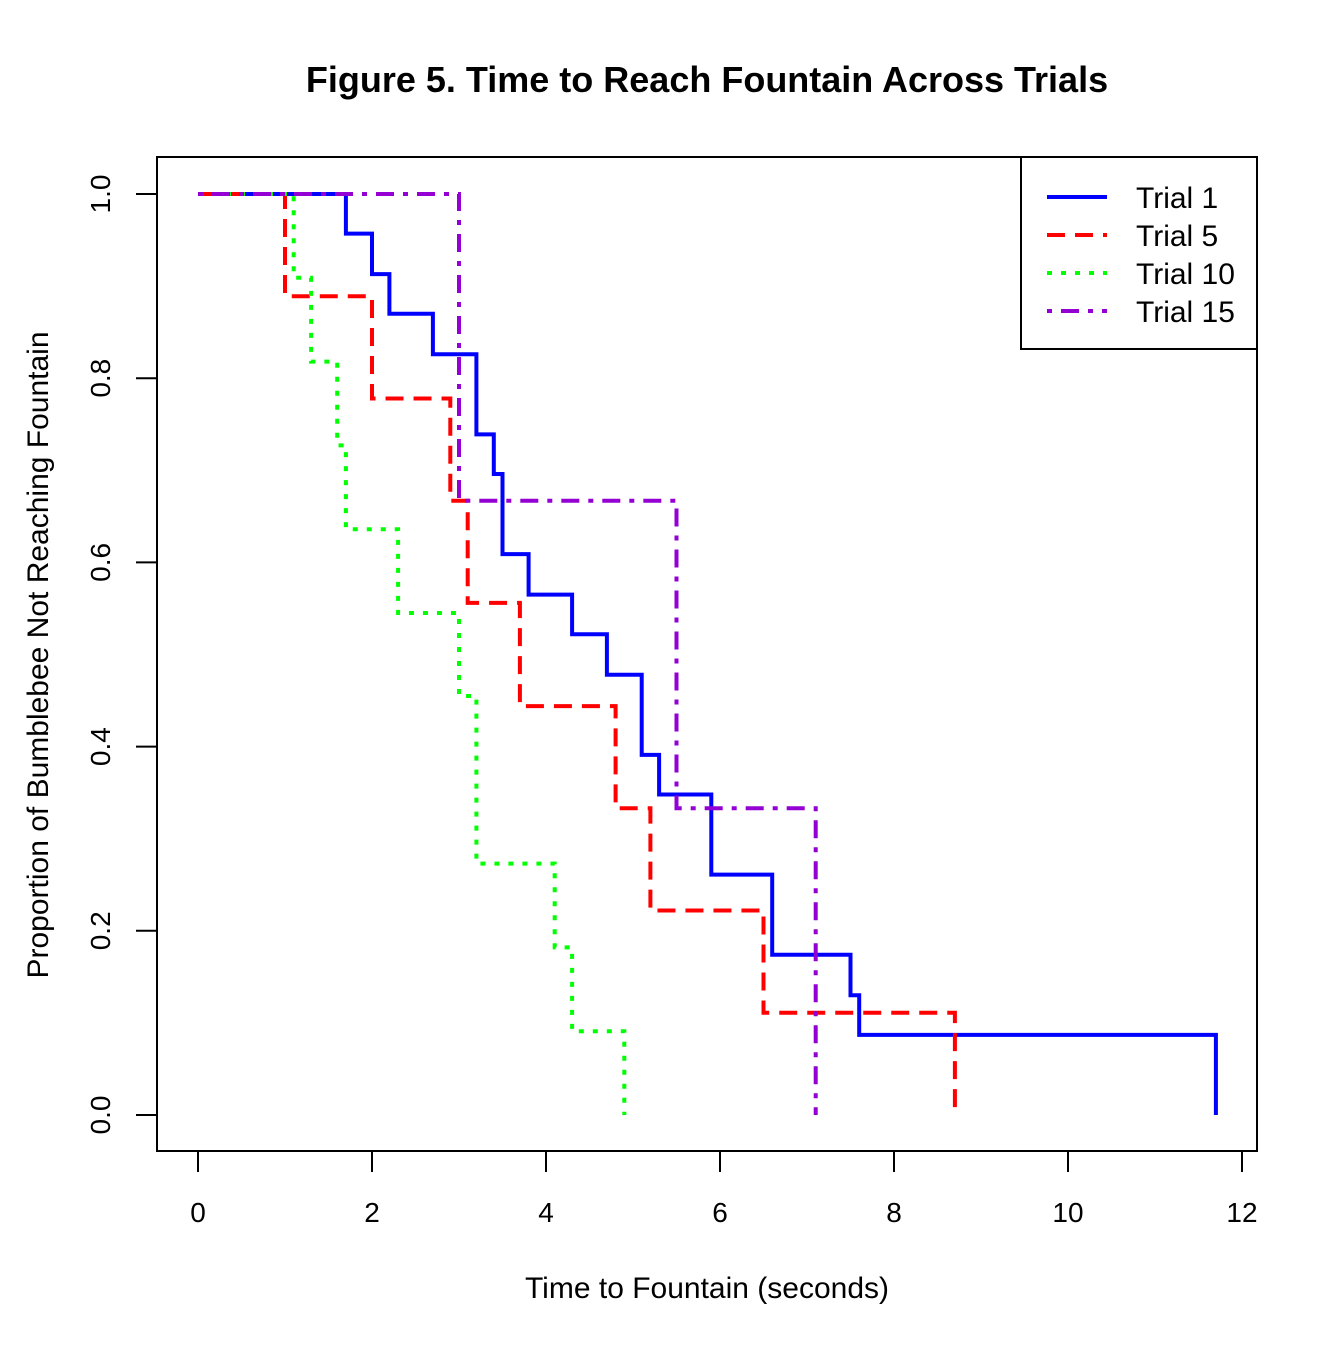 This screenshot has width=1338, height=1348. Describe the element at coordinates (1185, 274) in the screenshot. I see `legend-label-3: Trial 10` at that location.